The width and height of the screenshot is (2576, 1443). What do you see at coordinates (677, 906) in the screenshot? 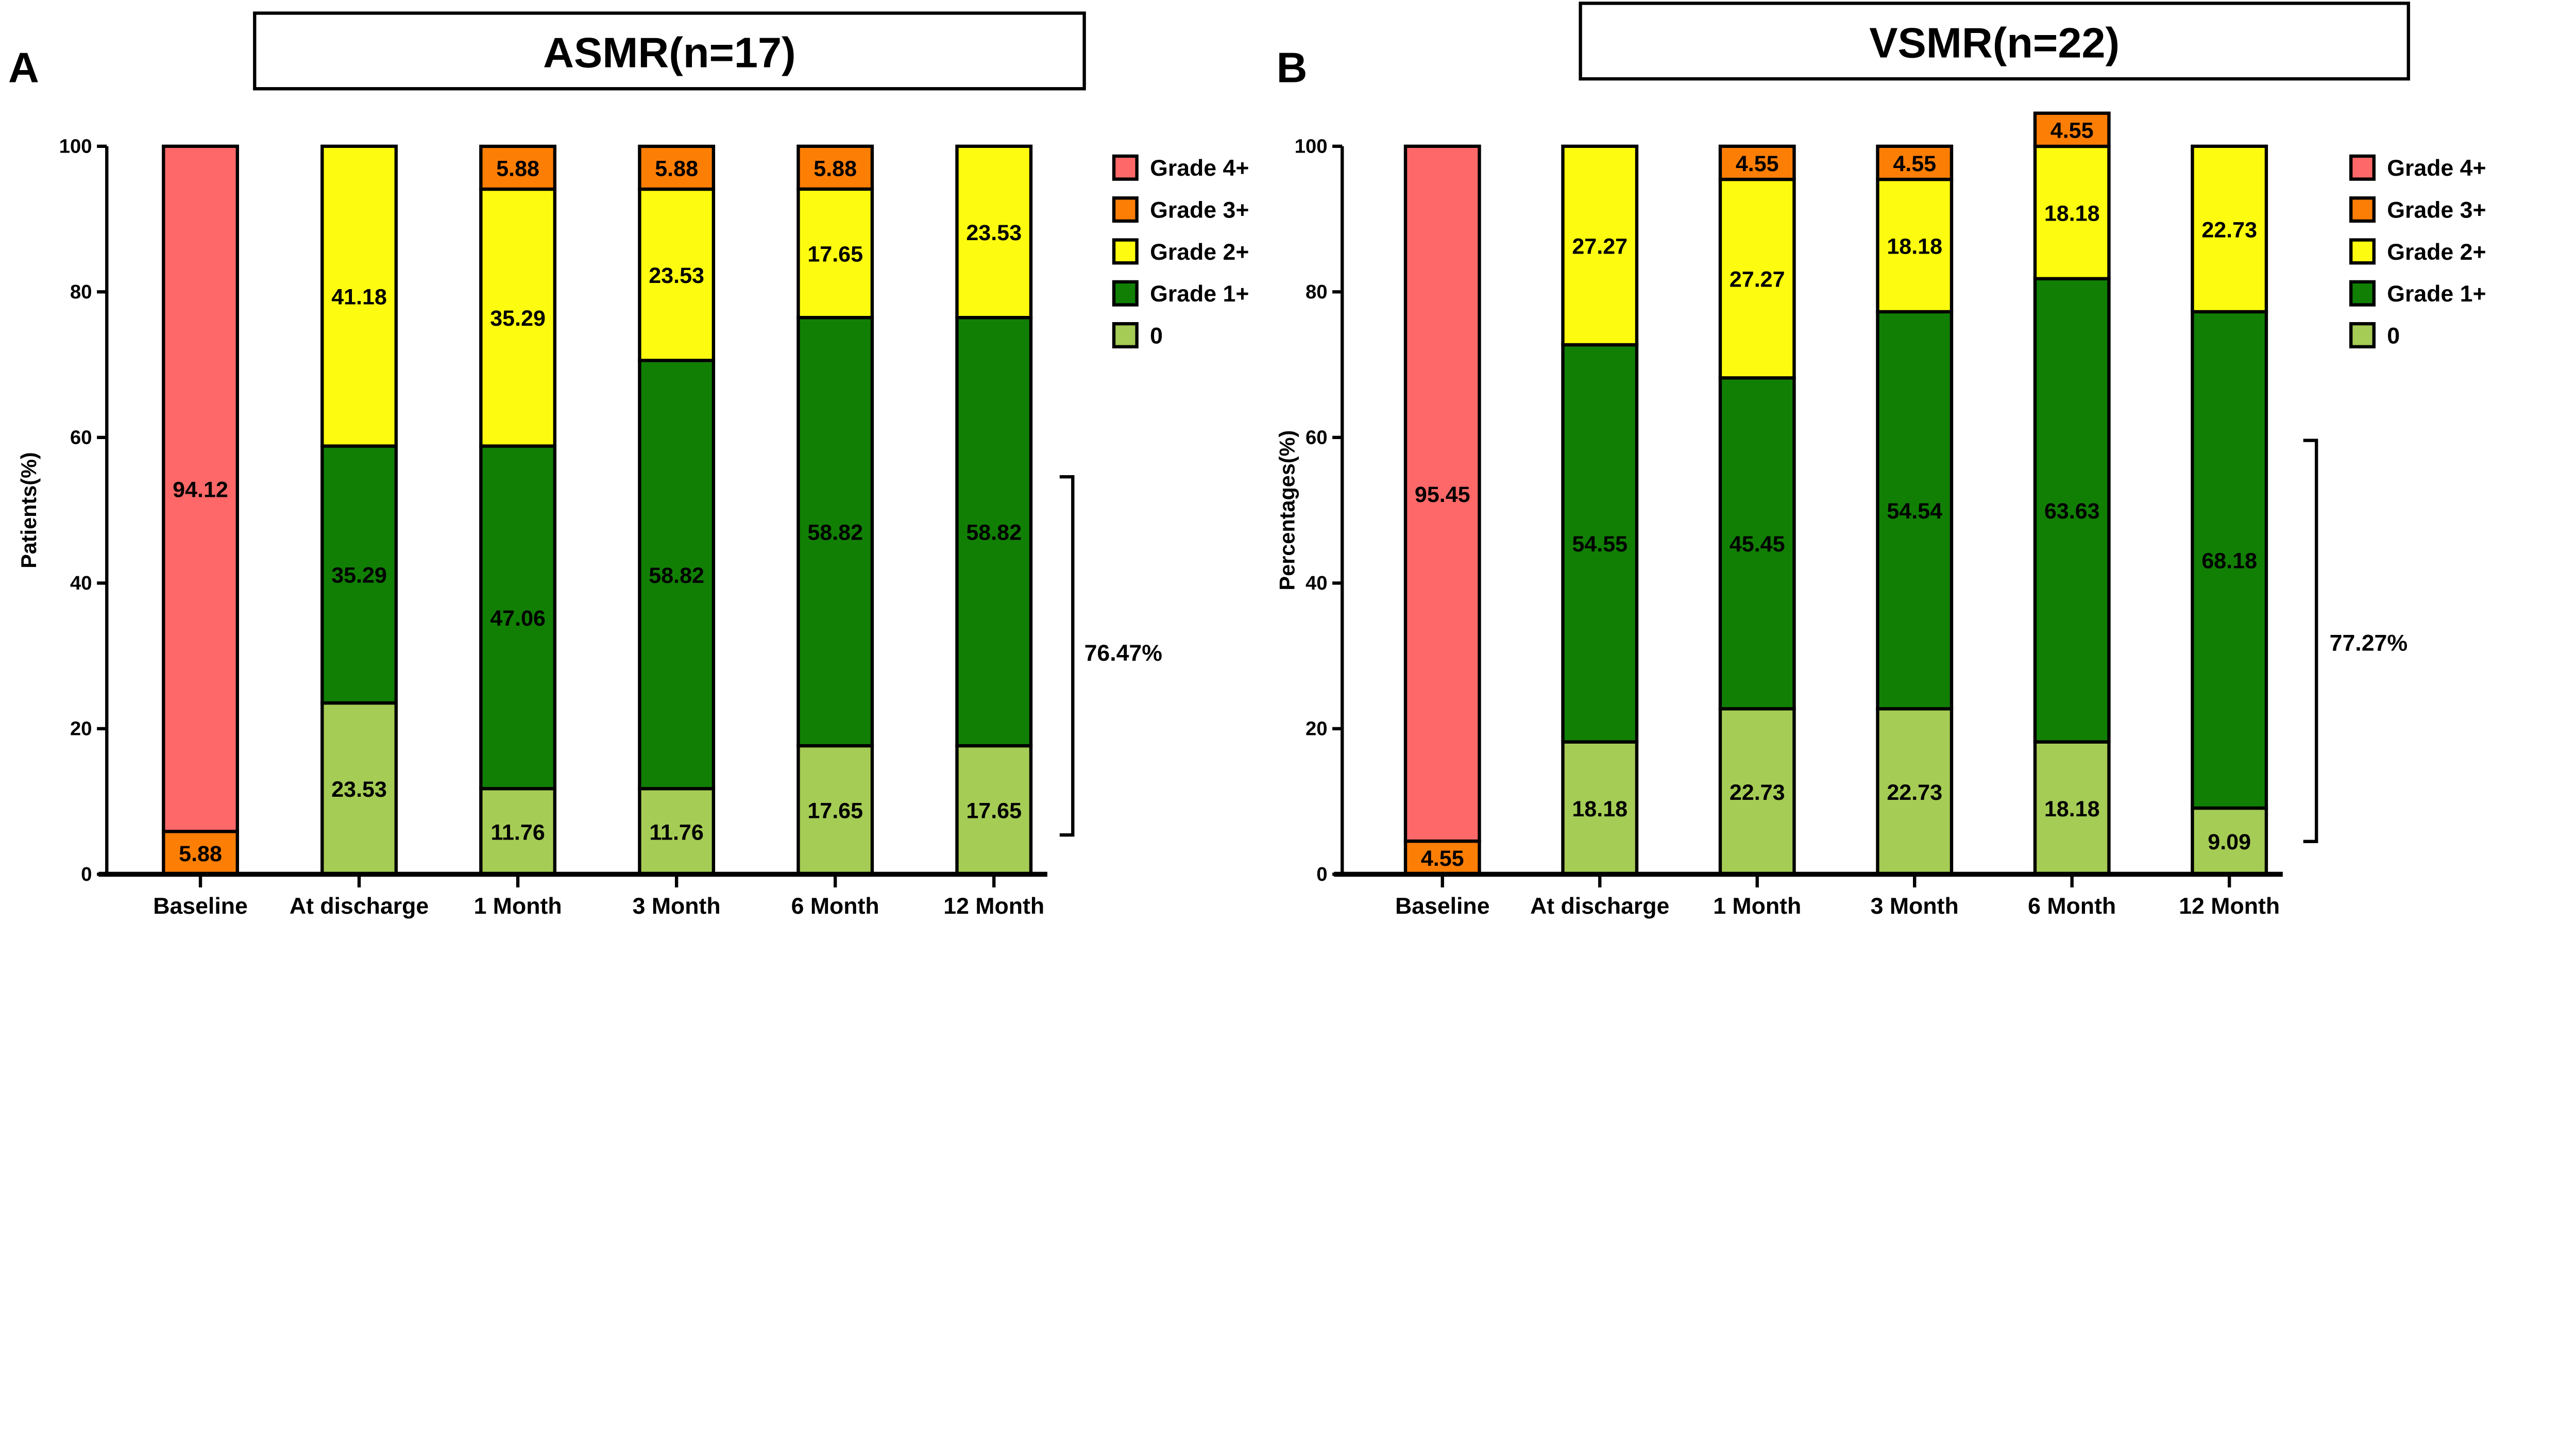
I see `x-tick-label: 3 Month` at bounding box center [677, 906].